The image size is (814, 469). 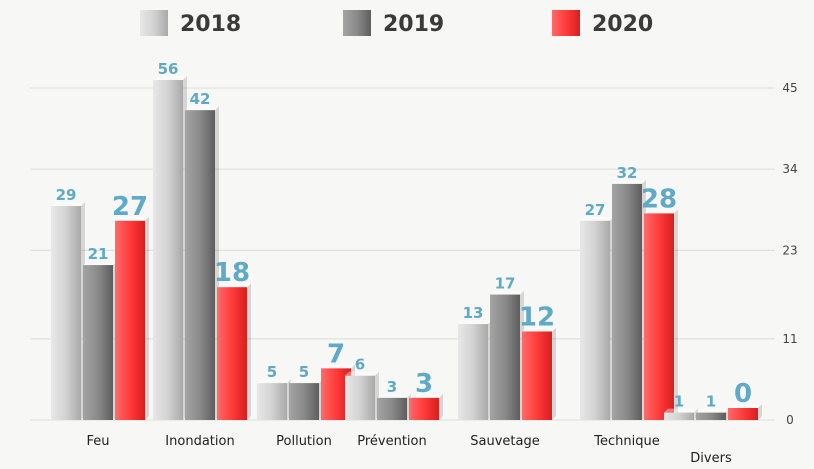 I want to click on bar-2020-Divers, so click(x=743, y=414).